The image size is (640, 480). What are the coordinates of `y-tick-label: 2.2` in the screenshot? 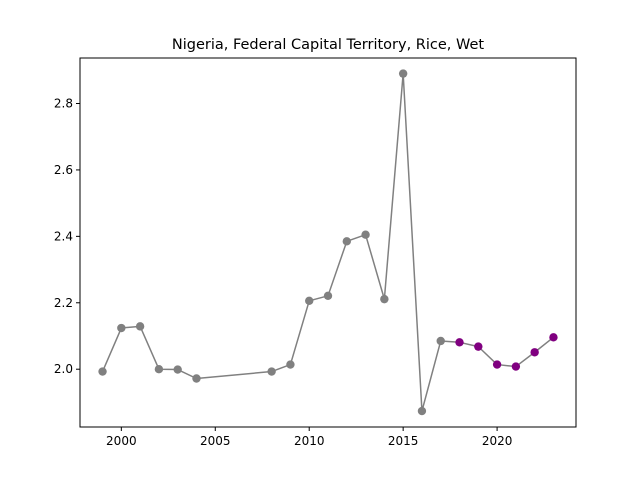 It's located at (63, 303).